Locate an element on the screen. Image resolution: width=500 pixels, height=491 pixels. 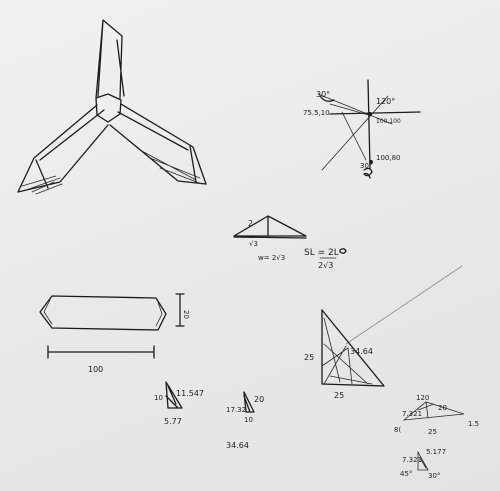
label-25-bottom: 25 is located at coordinates (339, 395).